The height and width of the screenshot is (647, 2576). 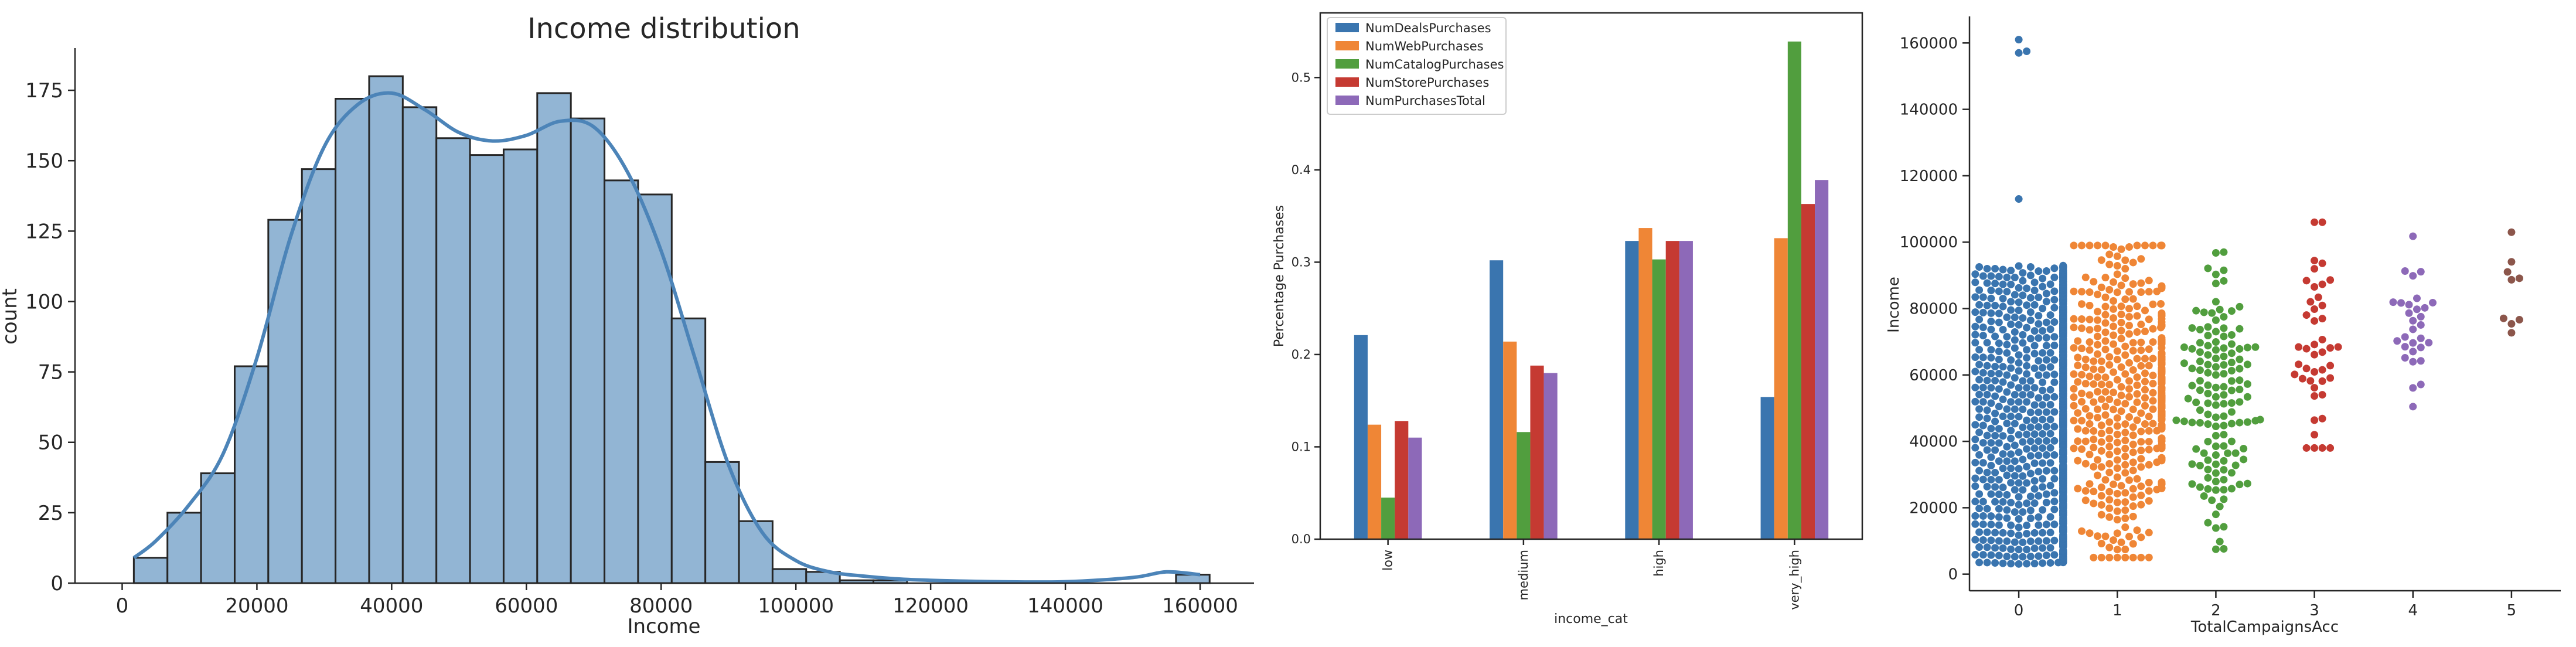 What do you see at coordinates (1301, 447) in the screenshot?
I see `grouped-bar-y-tick-label: 0.1` at bounding box center [1301, 447].